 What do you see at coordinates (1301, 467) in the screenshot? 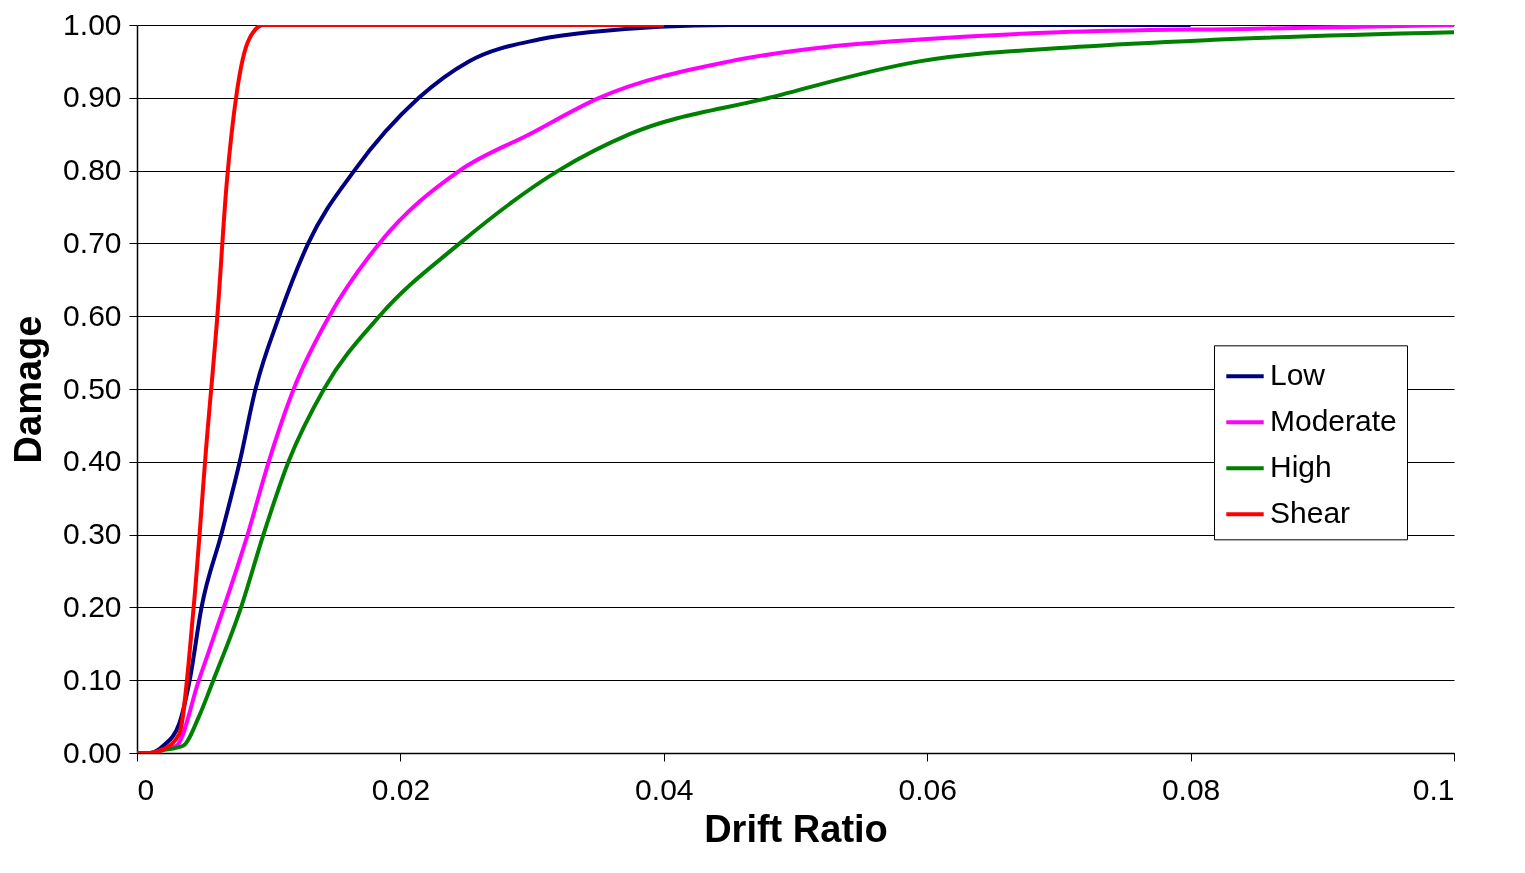
I see `legend-label: High` at bounding box center [1301, 467].